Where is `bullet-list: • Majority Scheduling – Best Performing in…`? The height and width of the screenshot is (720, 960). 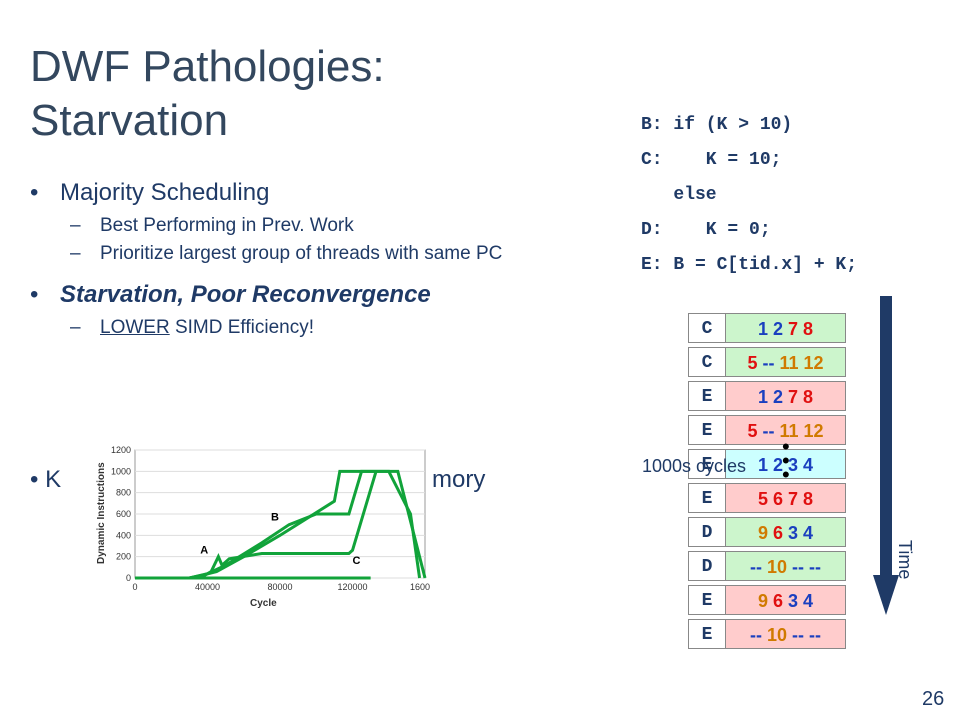 bullet-list: • Majority Scheduling – Best Performing in… is located at coordinates (310, 261).